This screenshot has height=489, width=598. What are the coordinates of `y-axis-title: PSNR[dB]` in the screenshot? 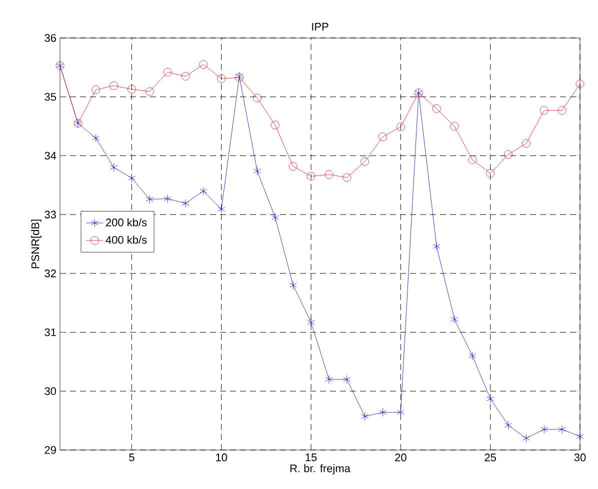 It's located at (36, 244).